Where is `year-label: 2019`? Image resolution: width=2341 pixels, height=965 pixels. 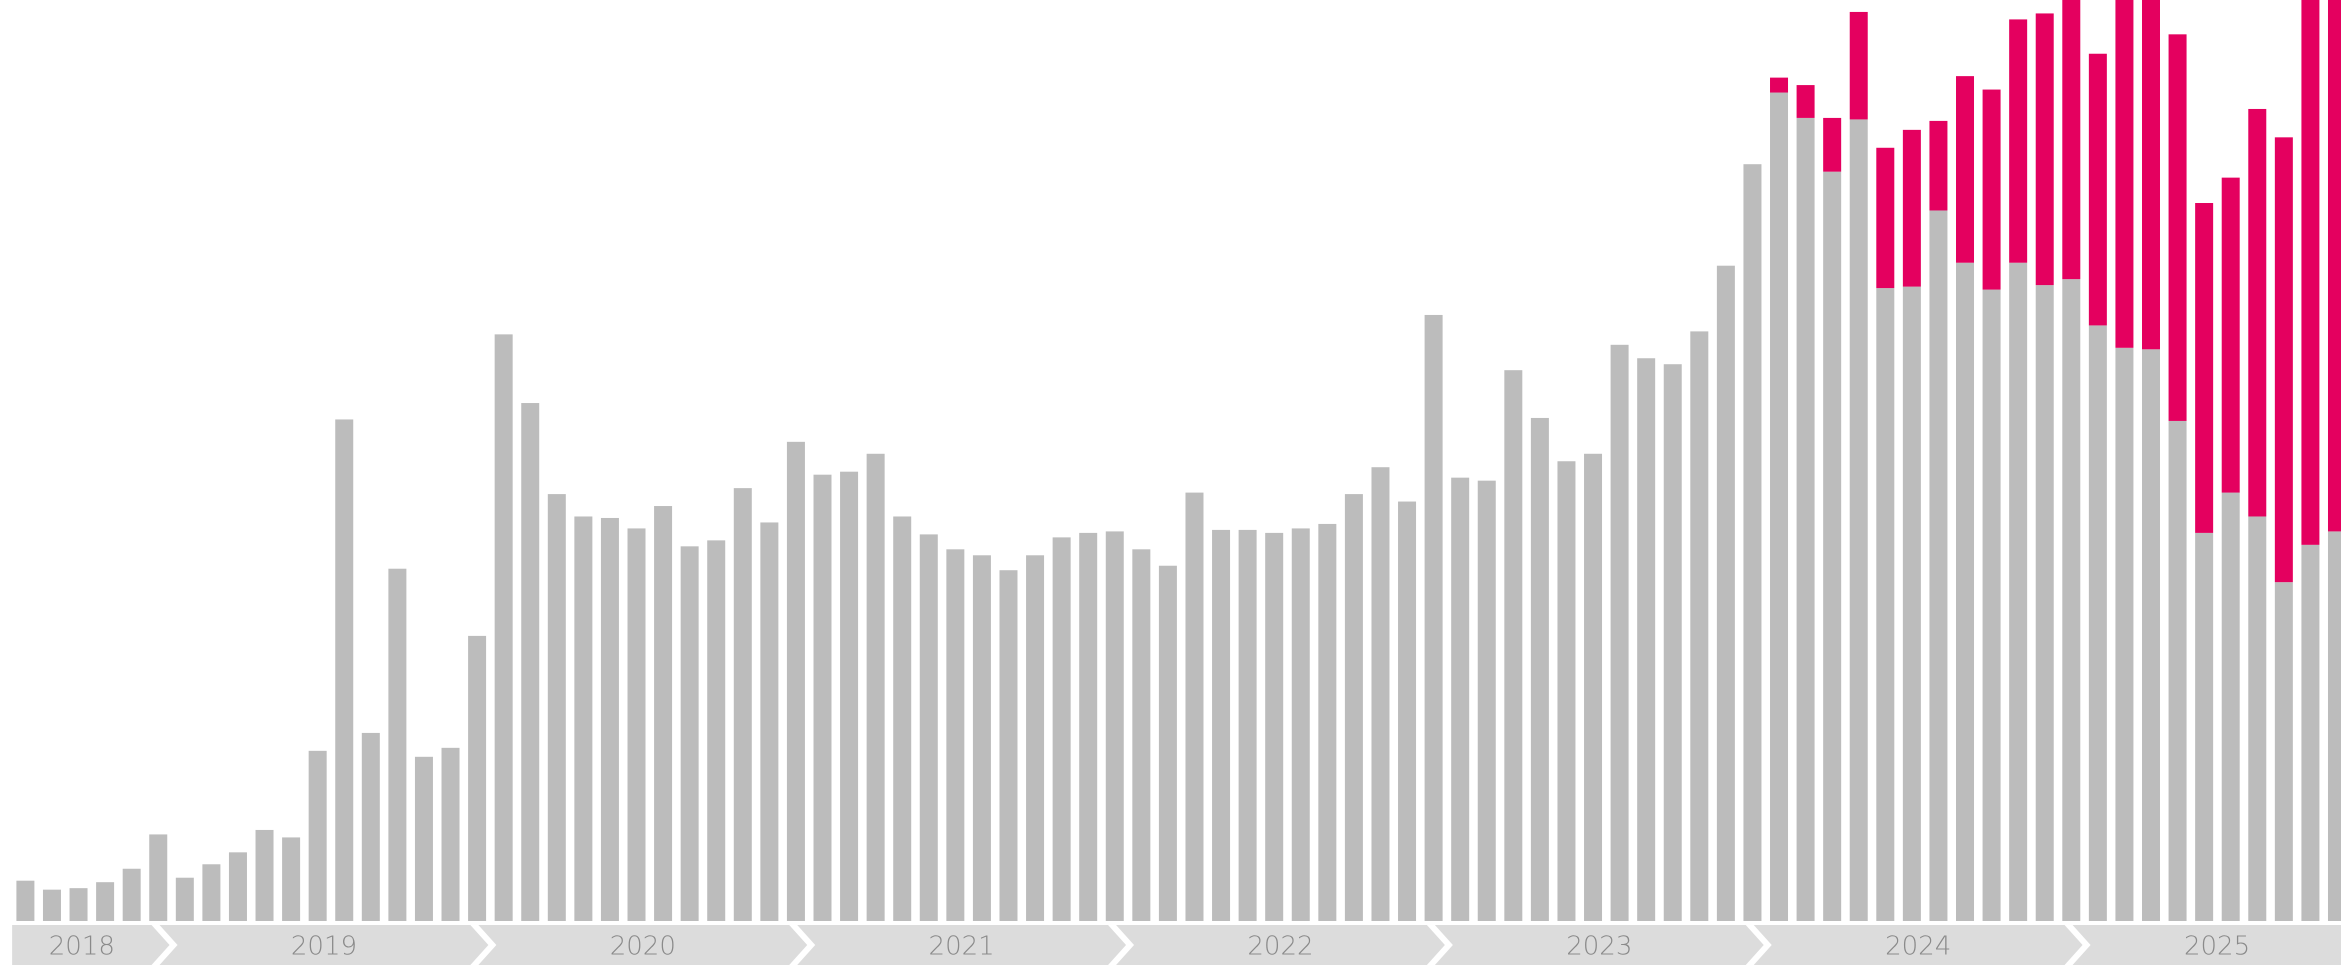 year-label: 2019 is located at coordinates (324, 947).